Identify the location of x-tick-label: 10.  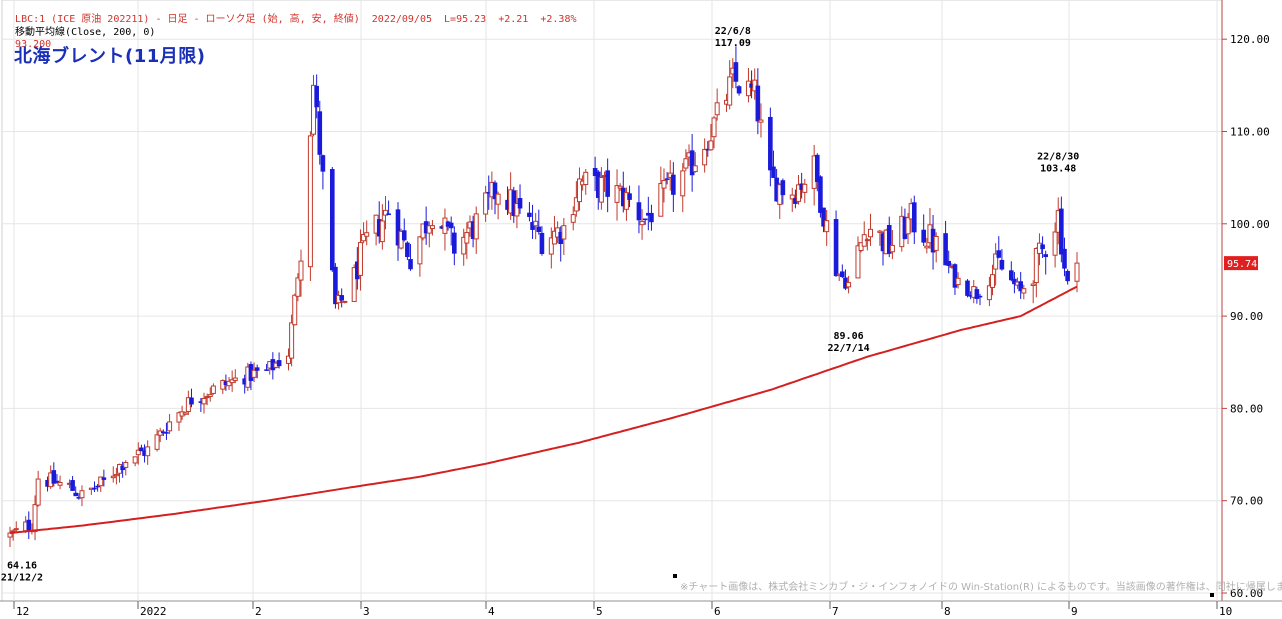
(1225, 611).